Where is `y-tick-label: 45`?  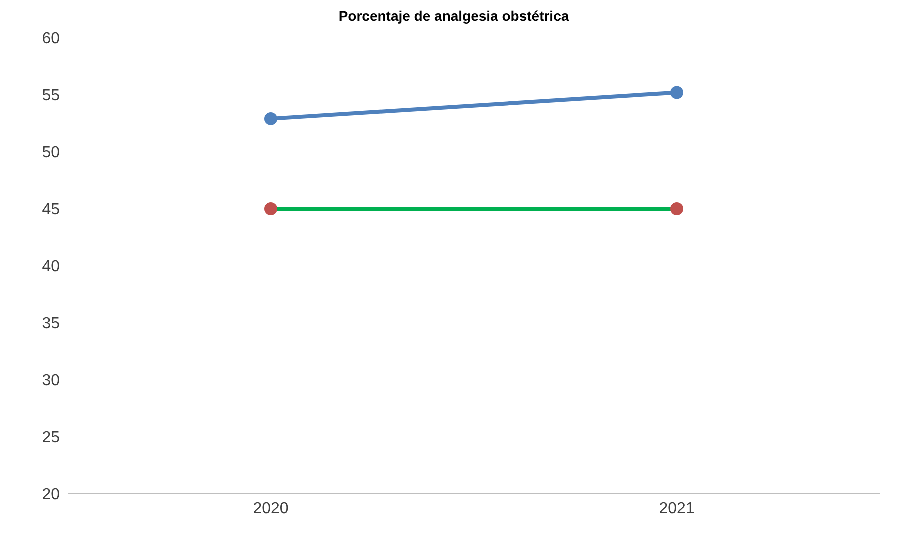
y-tick-label: 45 is located at coordinates (51, 210).